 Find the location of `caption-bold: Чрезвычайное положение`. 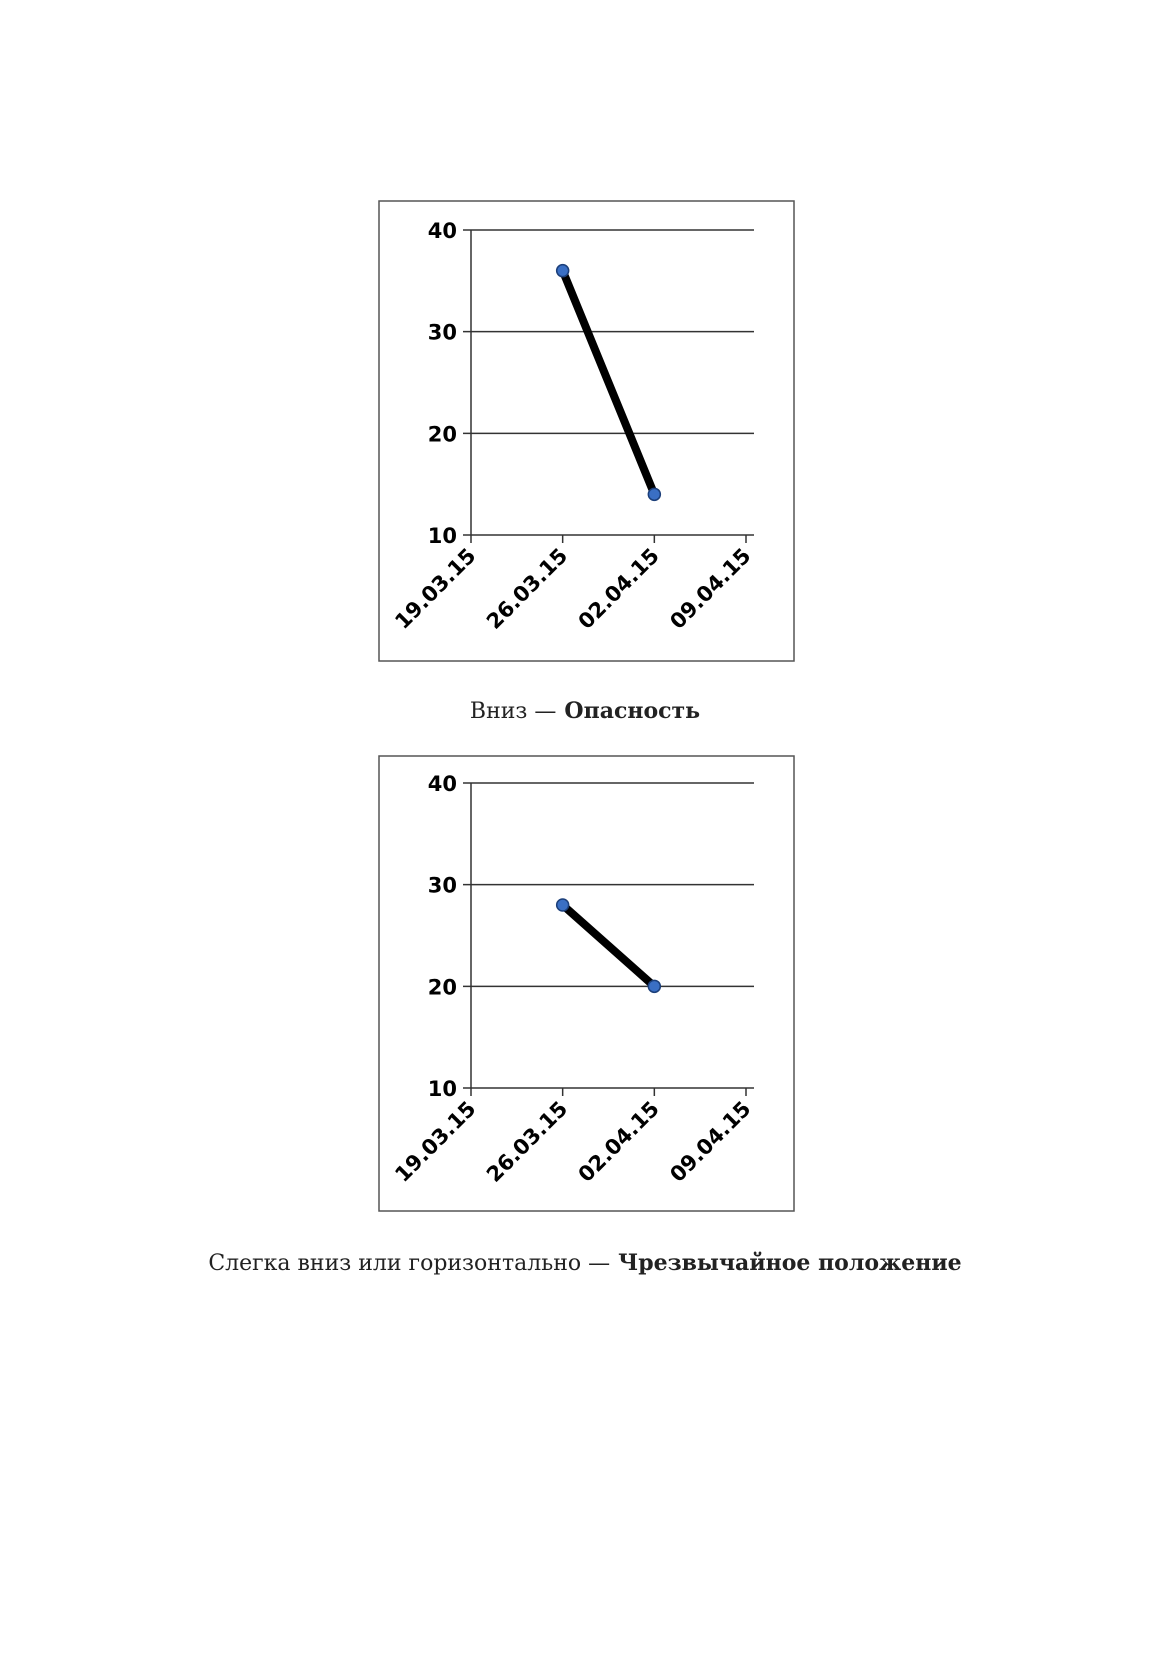

caption-bold: Чрезвычайное положение is located at coordinates (790, 1263).